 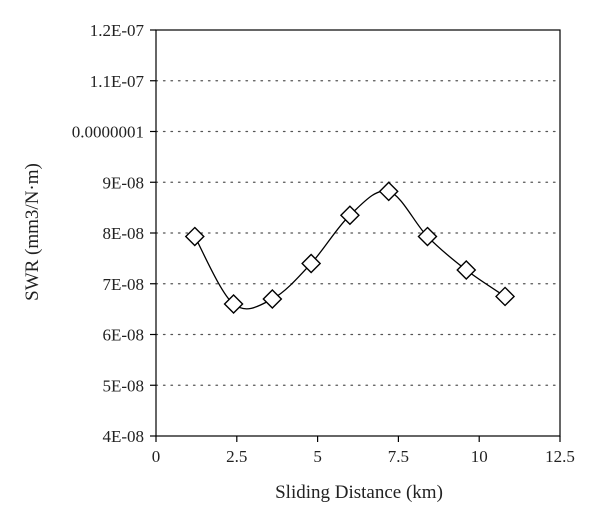 I want to click on y-axis-title: SWR (mm3/N·m), so click(x=32, y=232).